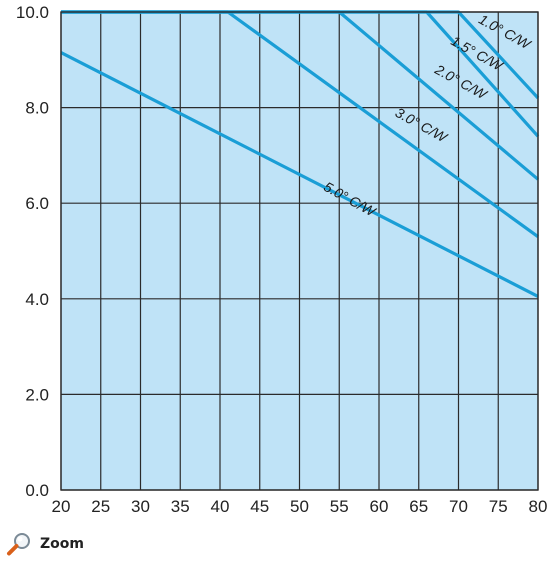  I want to click on x-tick-label-80: 80, so click(538, 506).